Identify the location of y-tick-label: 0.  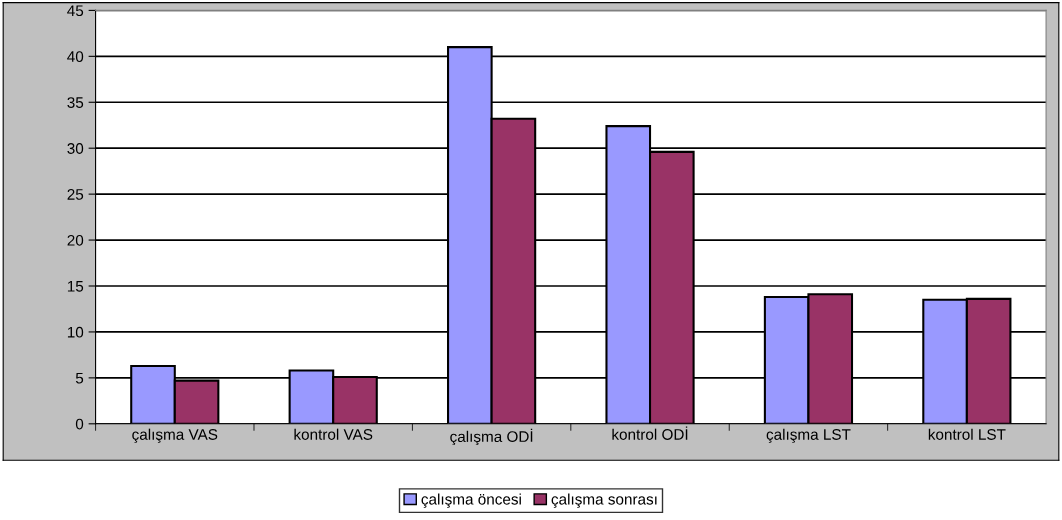
(79, 424).